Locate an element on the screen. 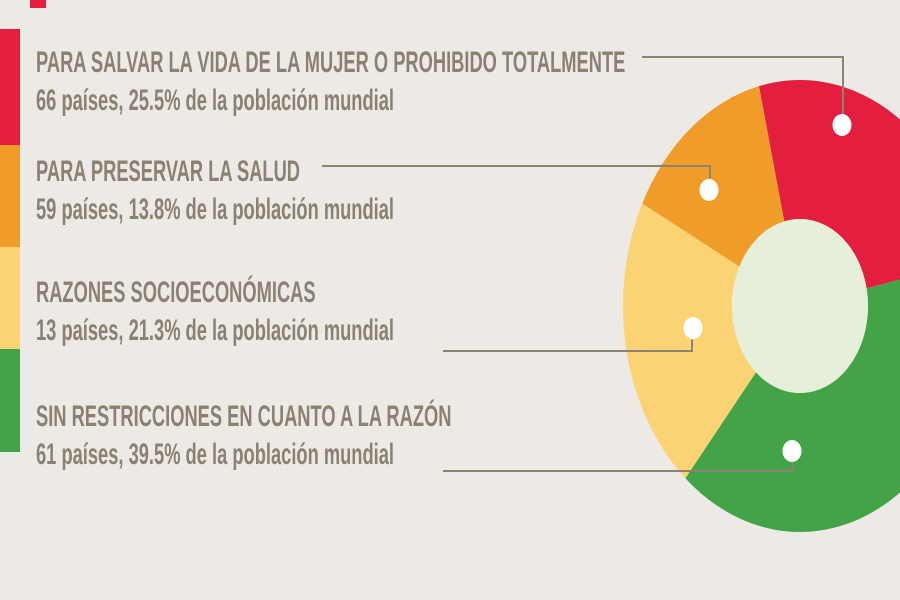 This screenshot has width=900, height=600. legend-title-no-restriction: SIN RESTRICCIONES EN CUANTO A LA RAZÓN is located at coordinates (244, 416).